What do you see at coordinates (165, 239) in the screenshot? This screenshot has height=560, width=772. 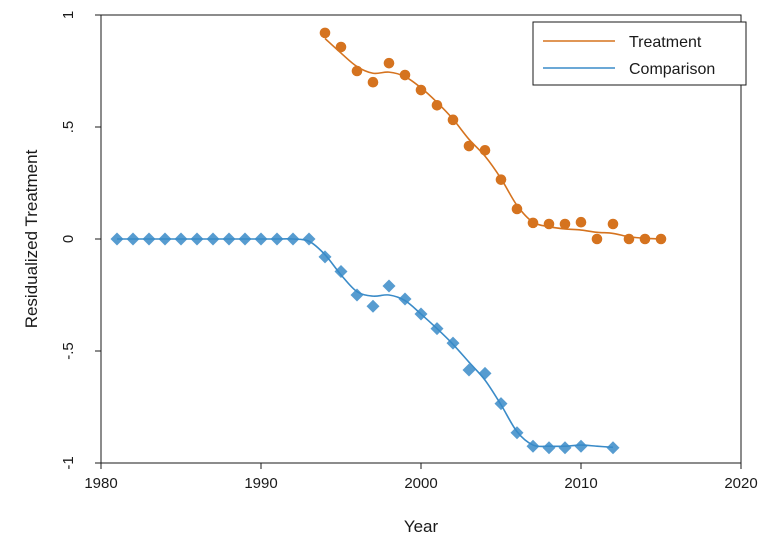 I see `comparison-point-1984` at bounding box center [165, 239].